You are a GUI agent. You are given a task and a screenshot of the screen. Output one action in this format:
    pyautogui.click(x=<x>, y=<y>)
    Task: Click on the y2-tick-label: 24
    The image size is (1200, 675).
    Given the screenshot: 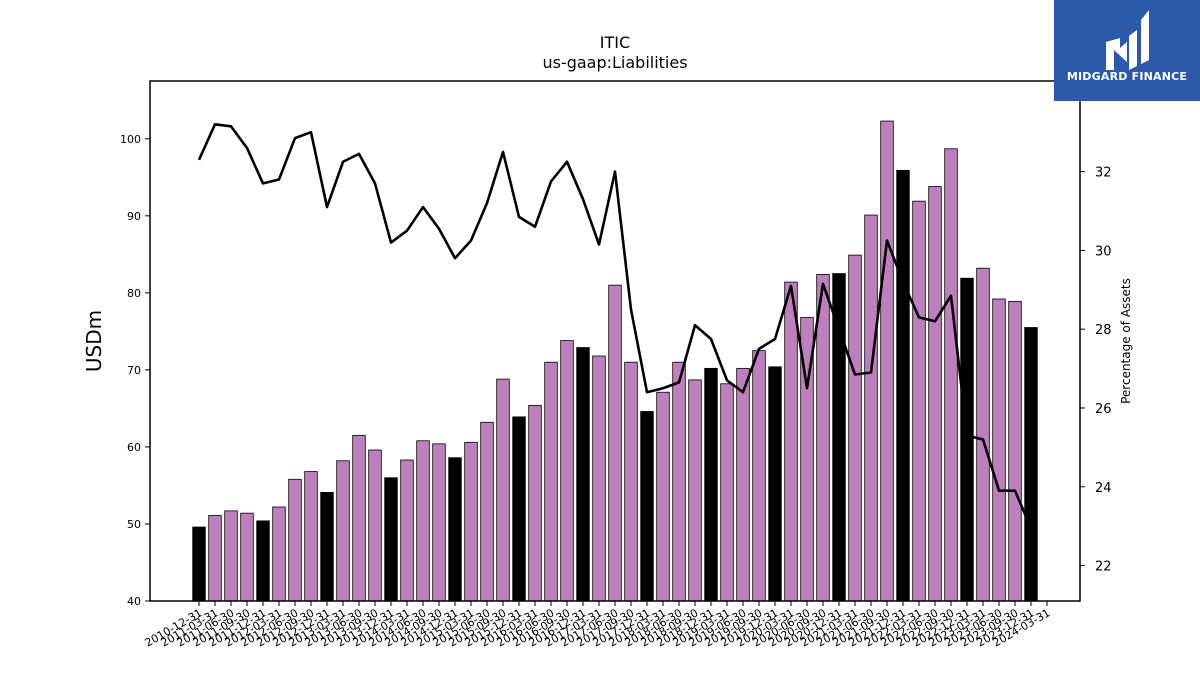 What is the action you would take?
    pyautogui.click(x=1103, y=488)
    